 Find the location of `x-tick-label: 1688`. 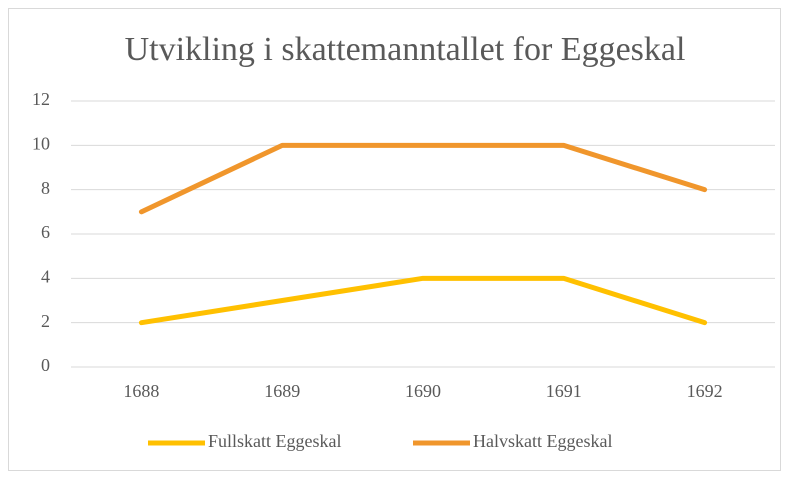

x-tick-label: 1688 is located at coordinates (141, 391).